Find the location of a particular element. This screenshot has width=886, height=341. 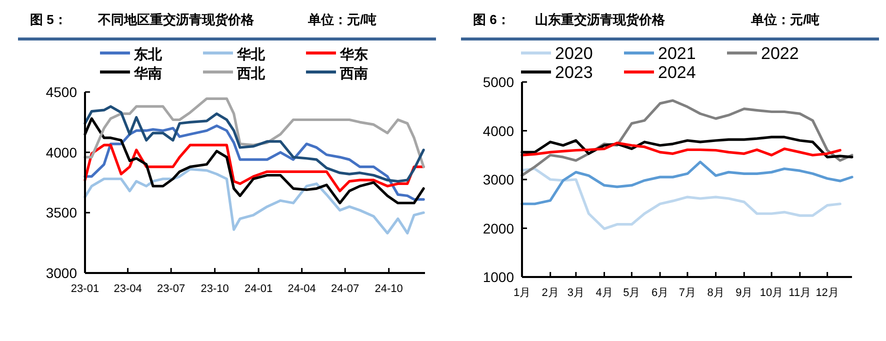

x-tick-label: 6月 is located at coordinates (660, 293).